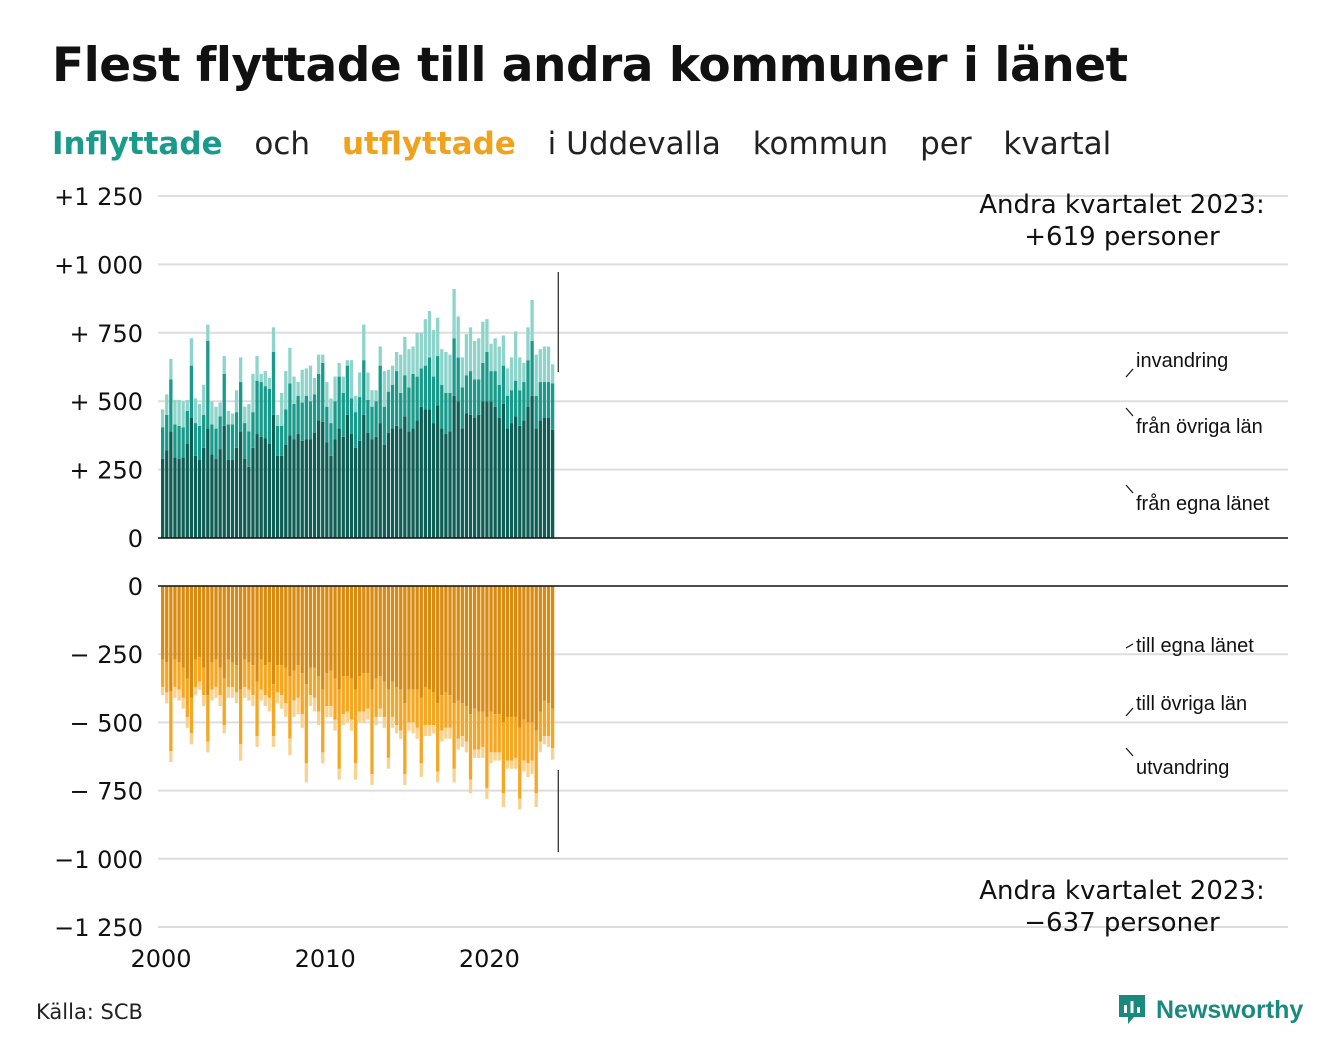 This screenshot has height=1060, width=1340. I want to click on subtitle-per: per, so click(946, 144).